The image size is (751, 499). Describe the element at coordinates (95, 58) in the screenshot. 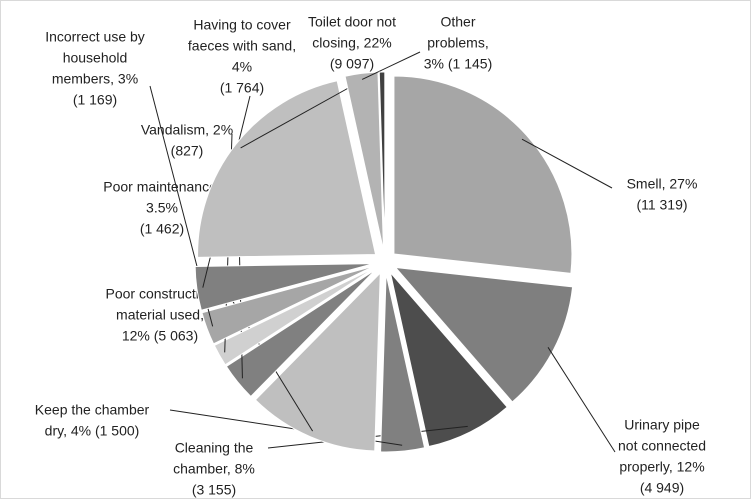

I see `slice-label: household` at that location.